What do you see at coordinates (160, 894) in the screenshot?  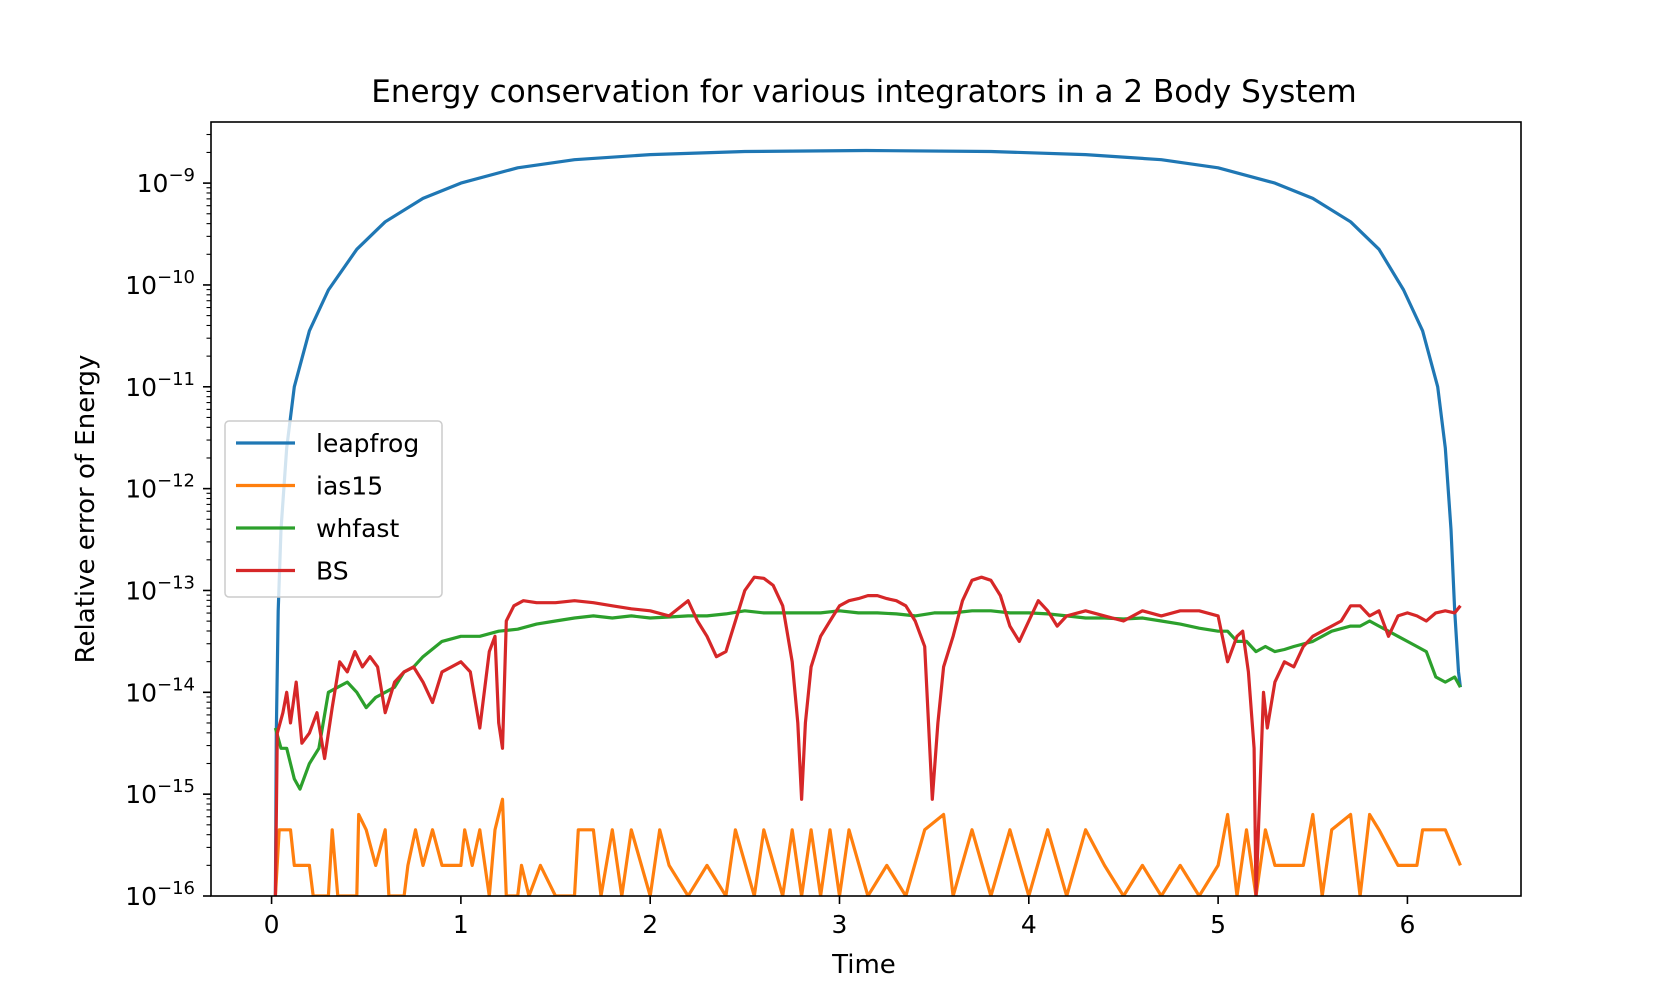 I see `y-tick-label: 10−16` at bounding box center [160, 894].